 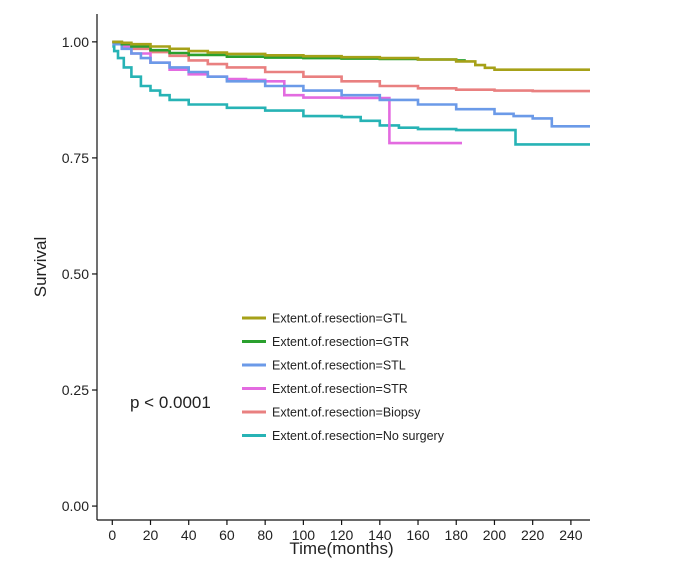 I want to click on x-tick-label: 120, so click(x=342, y=535).